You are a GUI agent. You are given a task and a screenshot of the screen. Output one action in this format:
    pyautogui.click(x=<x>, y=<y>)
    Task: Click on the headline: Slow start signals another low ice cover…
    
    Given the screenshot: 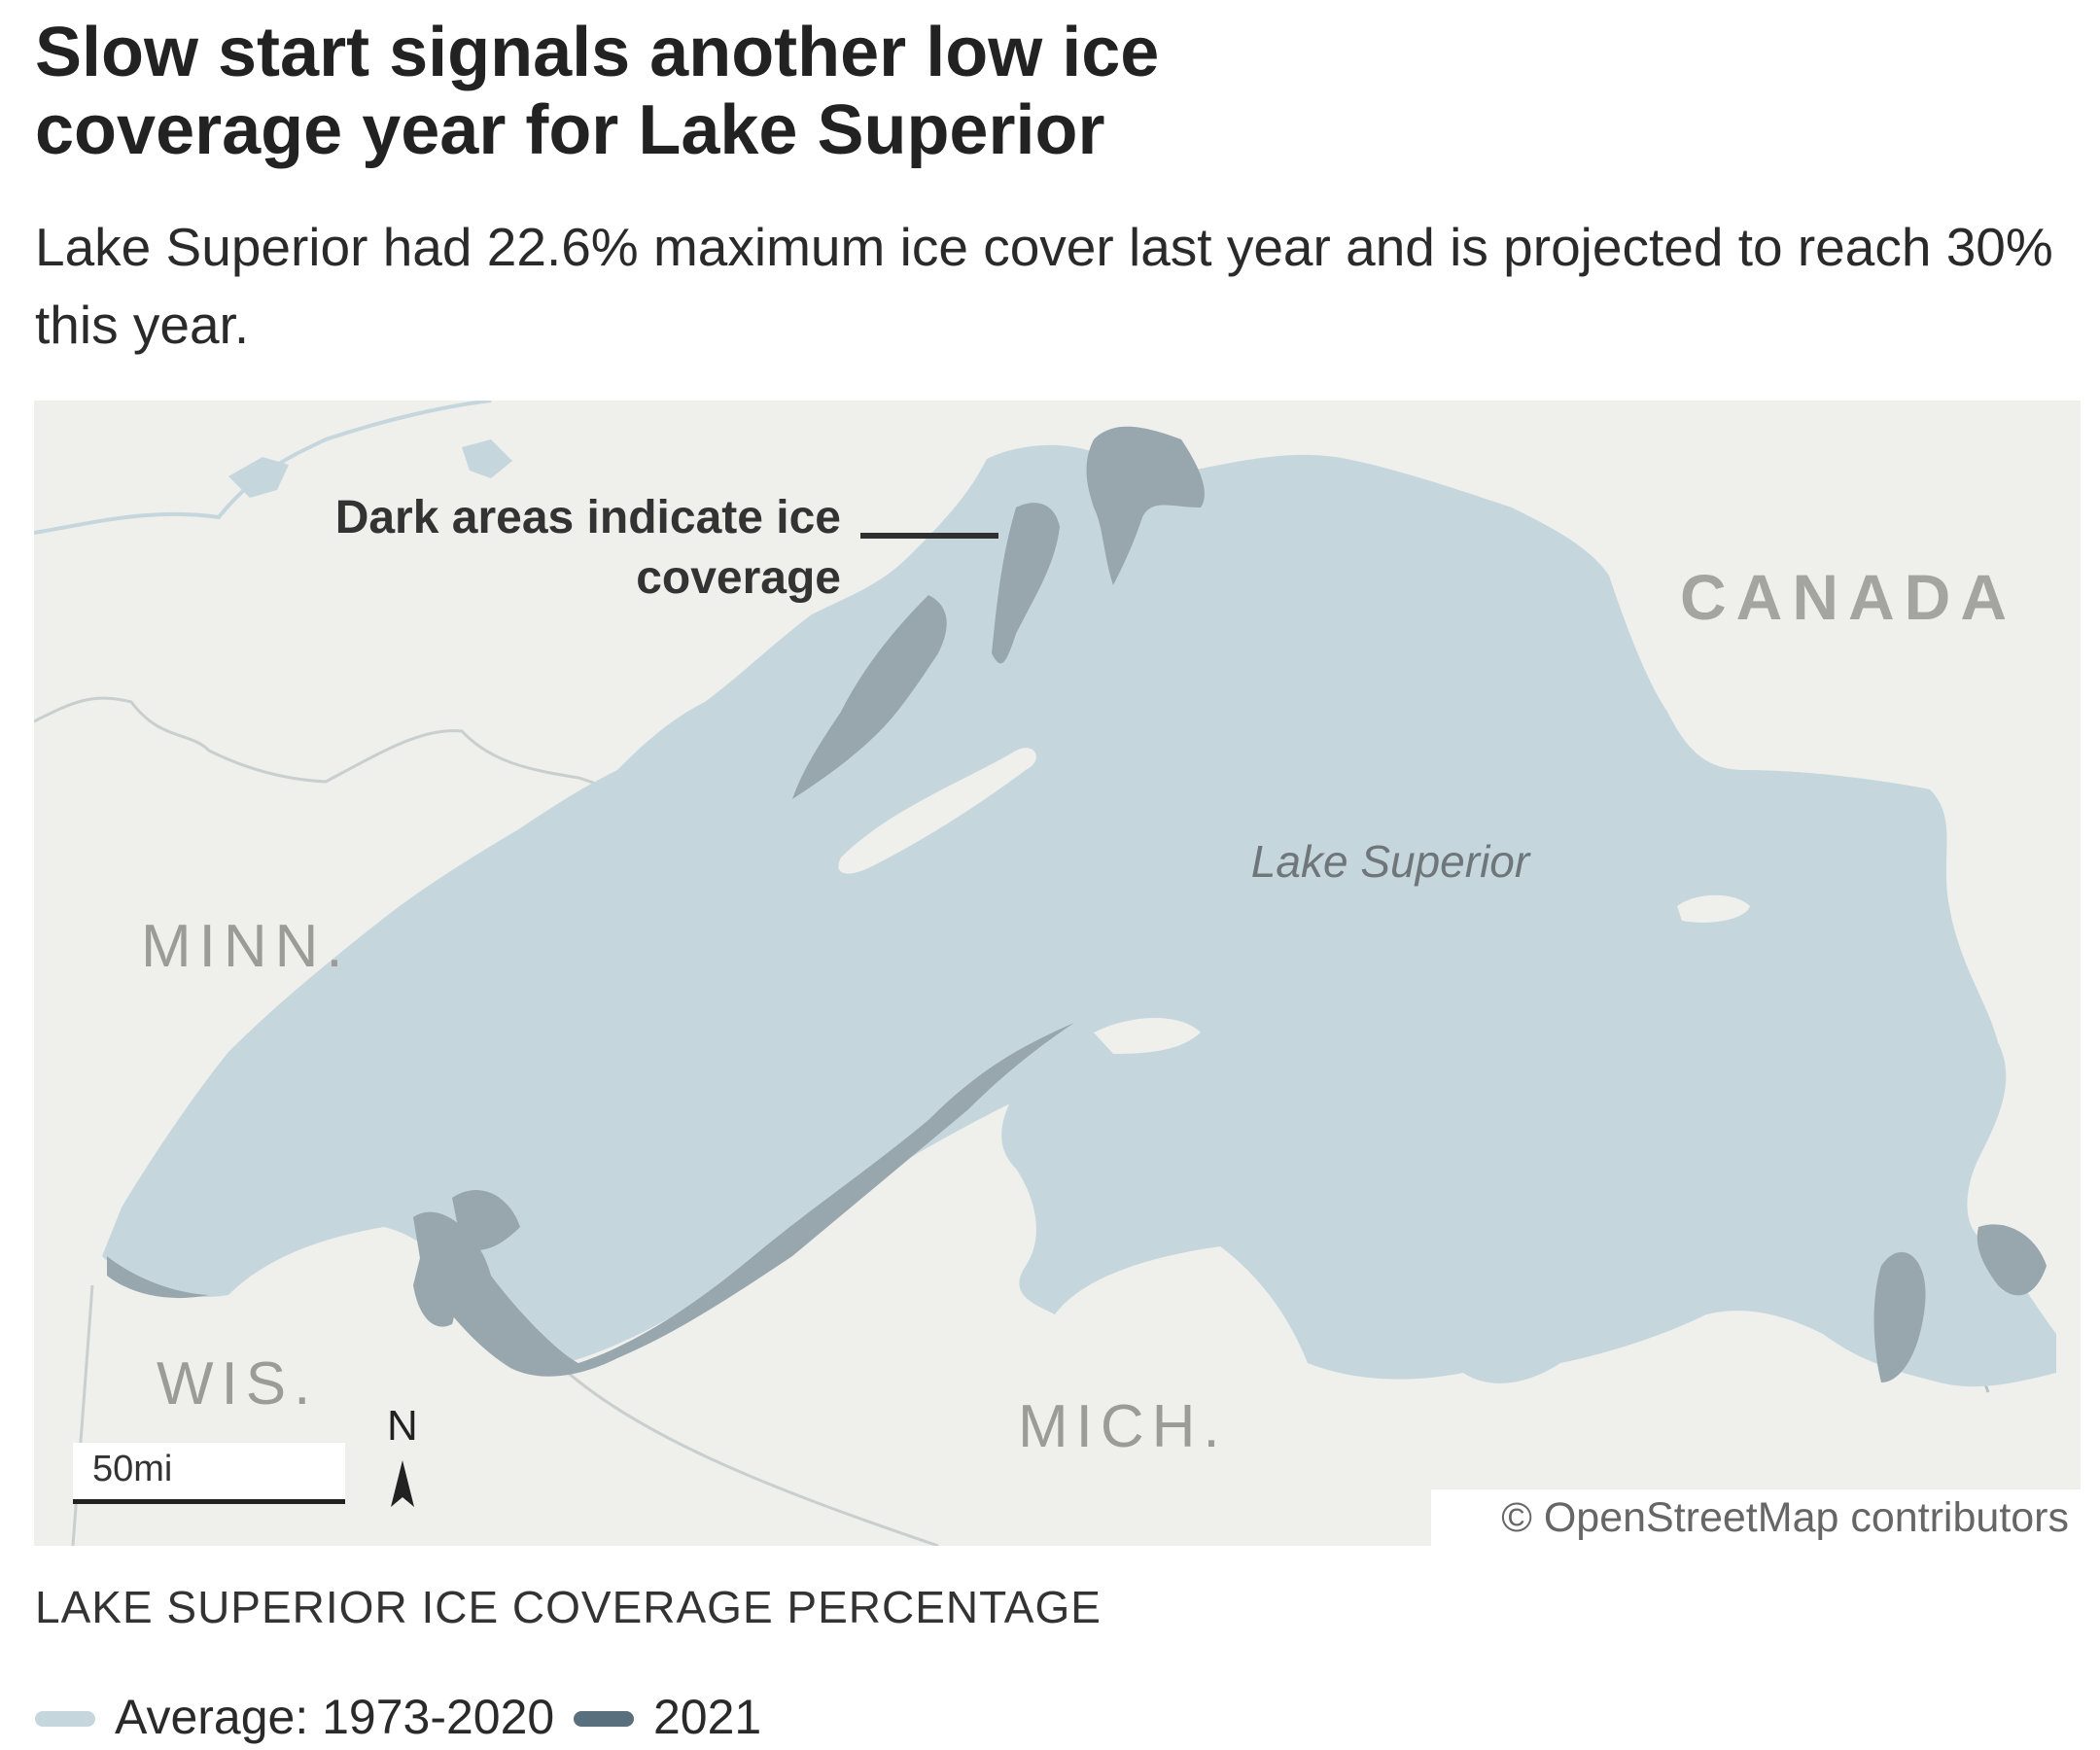 What is the action you would take?
    pyautogui.click(x=597, y=91)
    